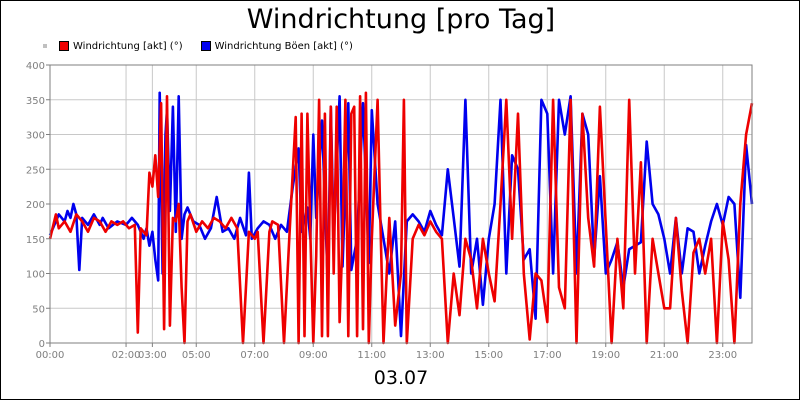  Describe the element at coordinates (50, 355) in the screenshot. I see `x-tick-label: 00:00` at that location.